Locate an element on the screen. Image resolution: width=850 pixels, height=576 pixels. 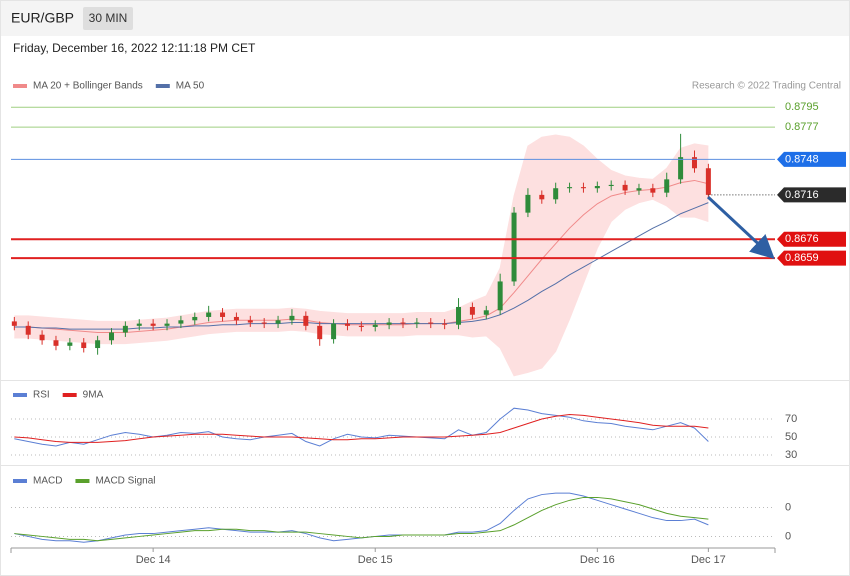
x-tick-label: Dec 15 is located at coordinates (375, 560).